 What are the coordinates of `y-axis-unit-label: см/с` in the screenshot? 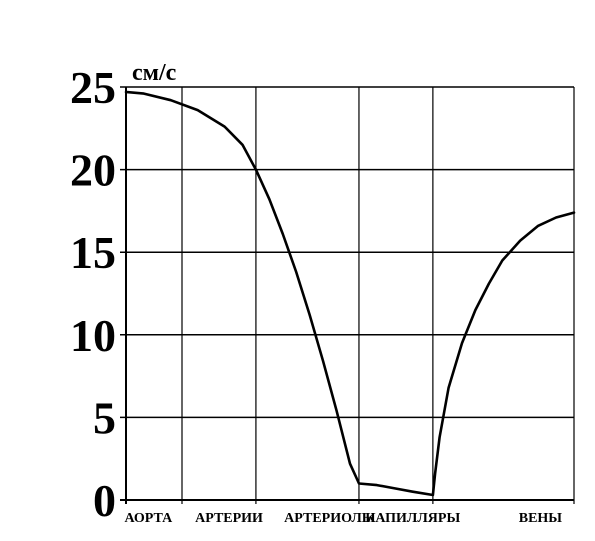 It's located at (154, 73).